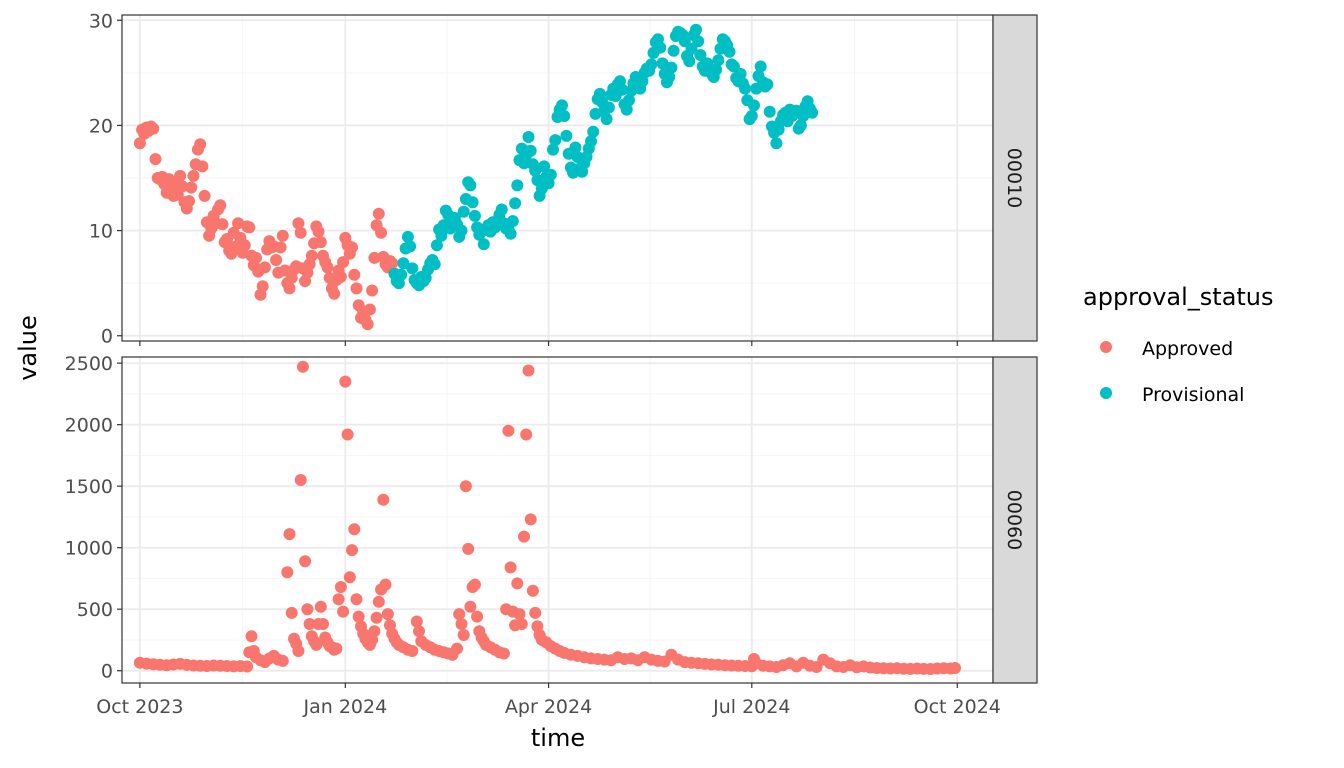  Describe the element at coordinates (957, 707) in the screenshot. I see `x-tick-label: Oct 2024` at that location.